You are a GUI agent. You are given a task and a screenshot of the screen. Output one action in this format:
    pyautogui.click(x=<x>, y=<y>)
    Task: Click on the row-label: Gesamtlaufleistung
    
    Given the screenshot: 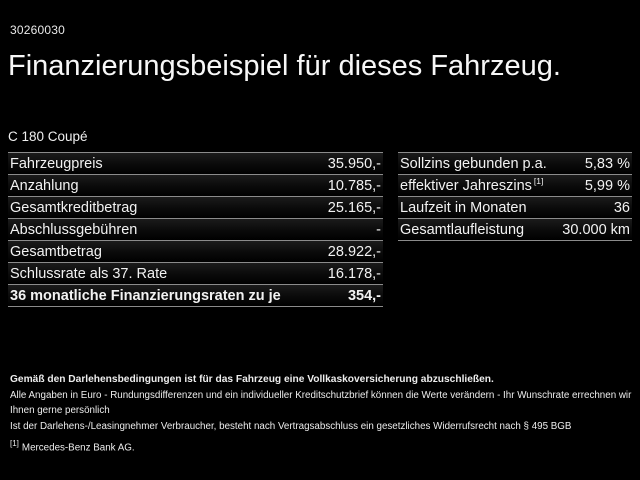 What is the action you would take?
    pyautogui.click(x=462, y=229)
    